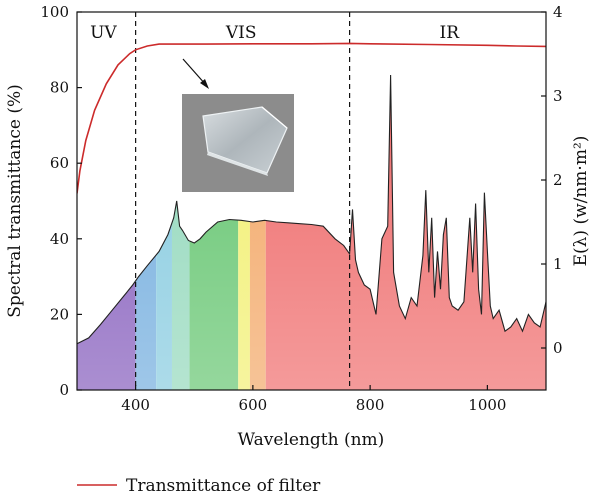  What do you see at coordinates (558, 96) in the screenshot?
I see `right-tick-label-3: 3` at bounding box center [558, 96].